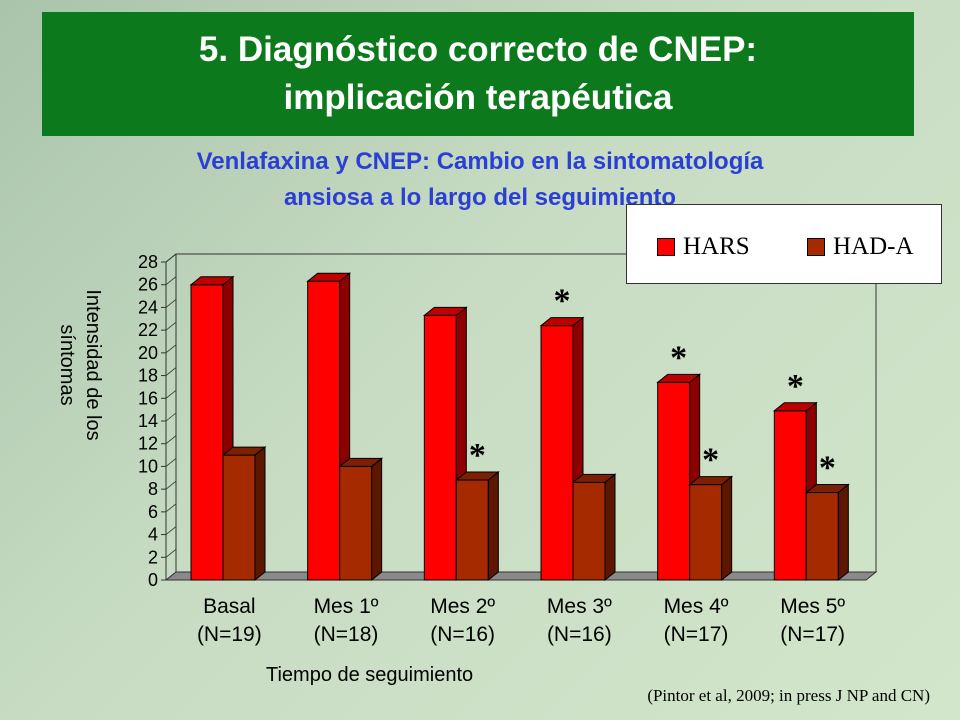 This screenshot has height=720, width=960. What do you see at coordinates (229, 634) in the screenshot?
I see `x-tick-label-n: (N=19)` at bounding box center [229, 634].